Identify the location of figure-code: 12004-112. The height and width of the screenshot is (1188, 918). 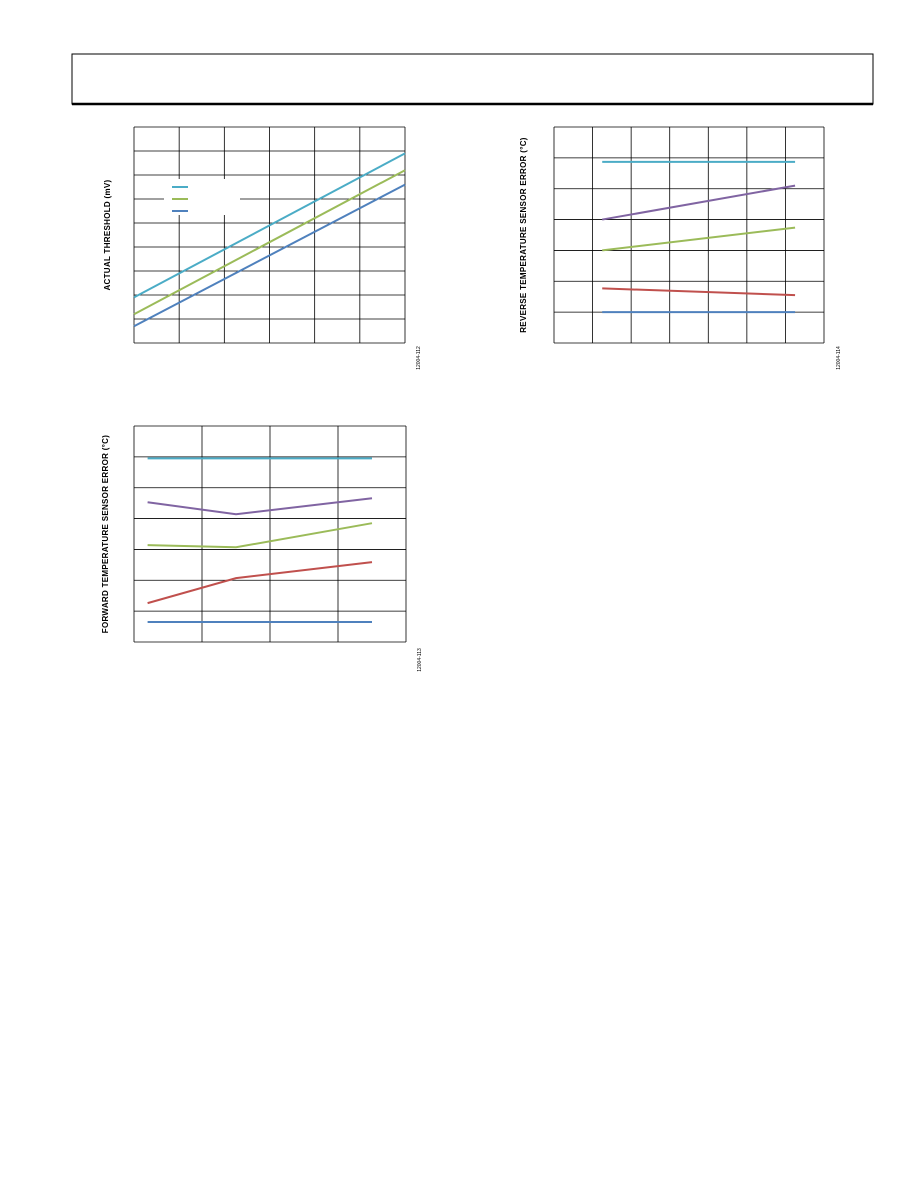
(419, 358).